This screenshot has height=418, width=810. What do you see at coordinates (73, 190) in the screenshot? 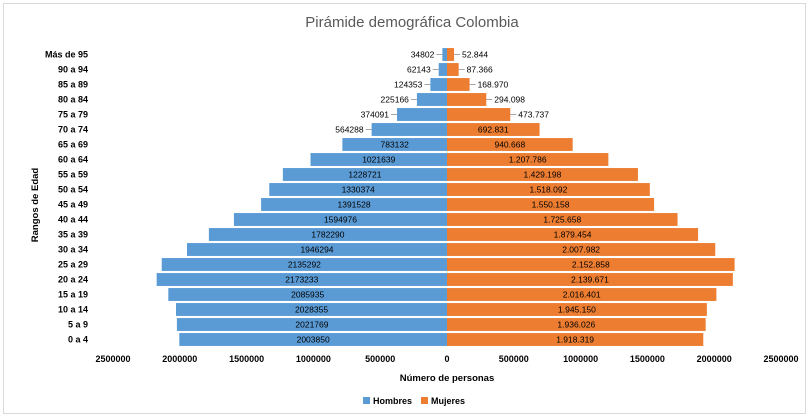
I see `category-label: 50 a 54` at bounding box center [73, 190].